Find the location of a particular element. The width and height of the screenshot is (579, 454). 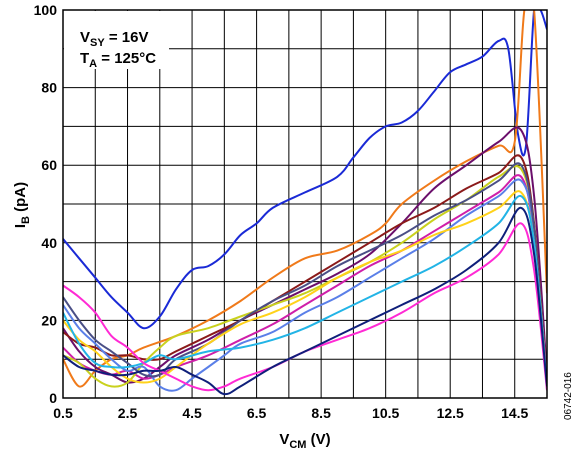

y-tick-label: 100 is located at coordinates (46, 10).